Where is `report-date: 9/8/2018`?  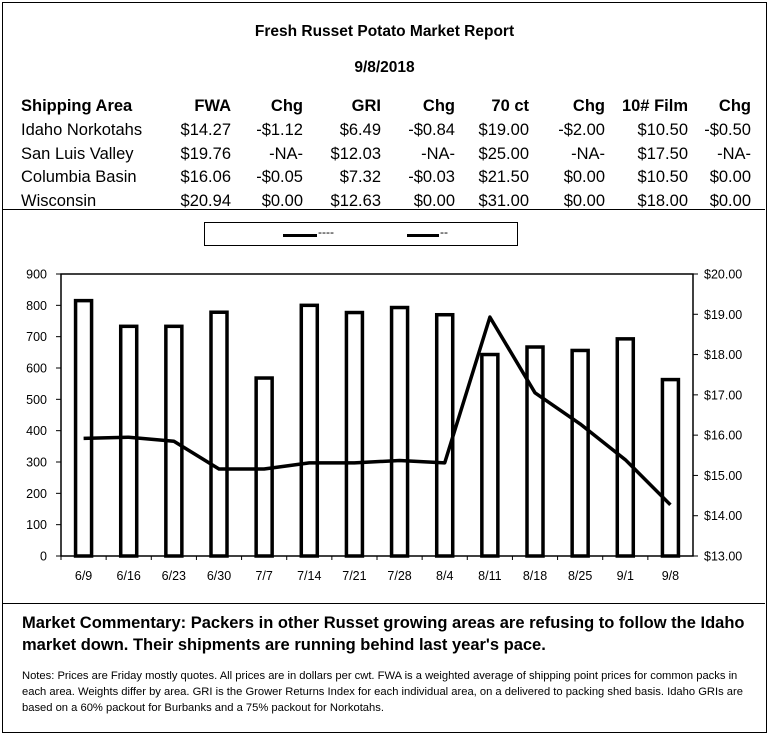 report-date: 9/8/2018 is located at coordinates (384, 67).